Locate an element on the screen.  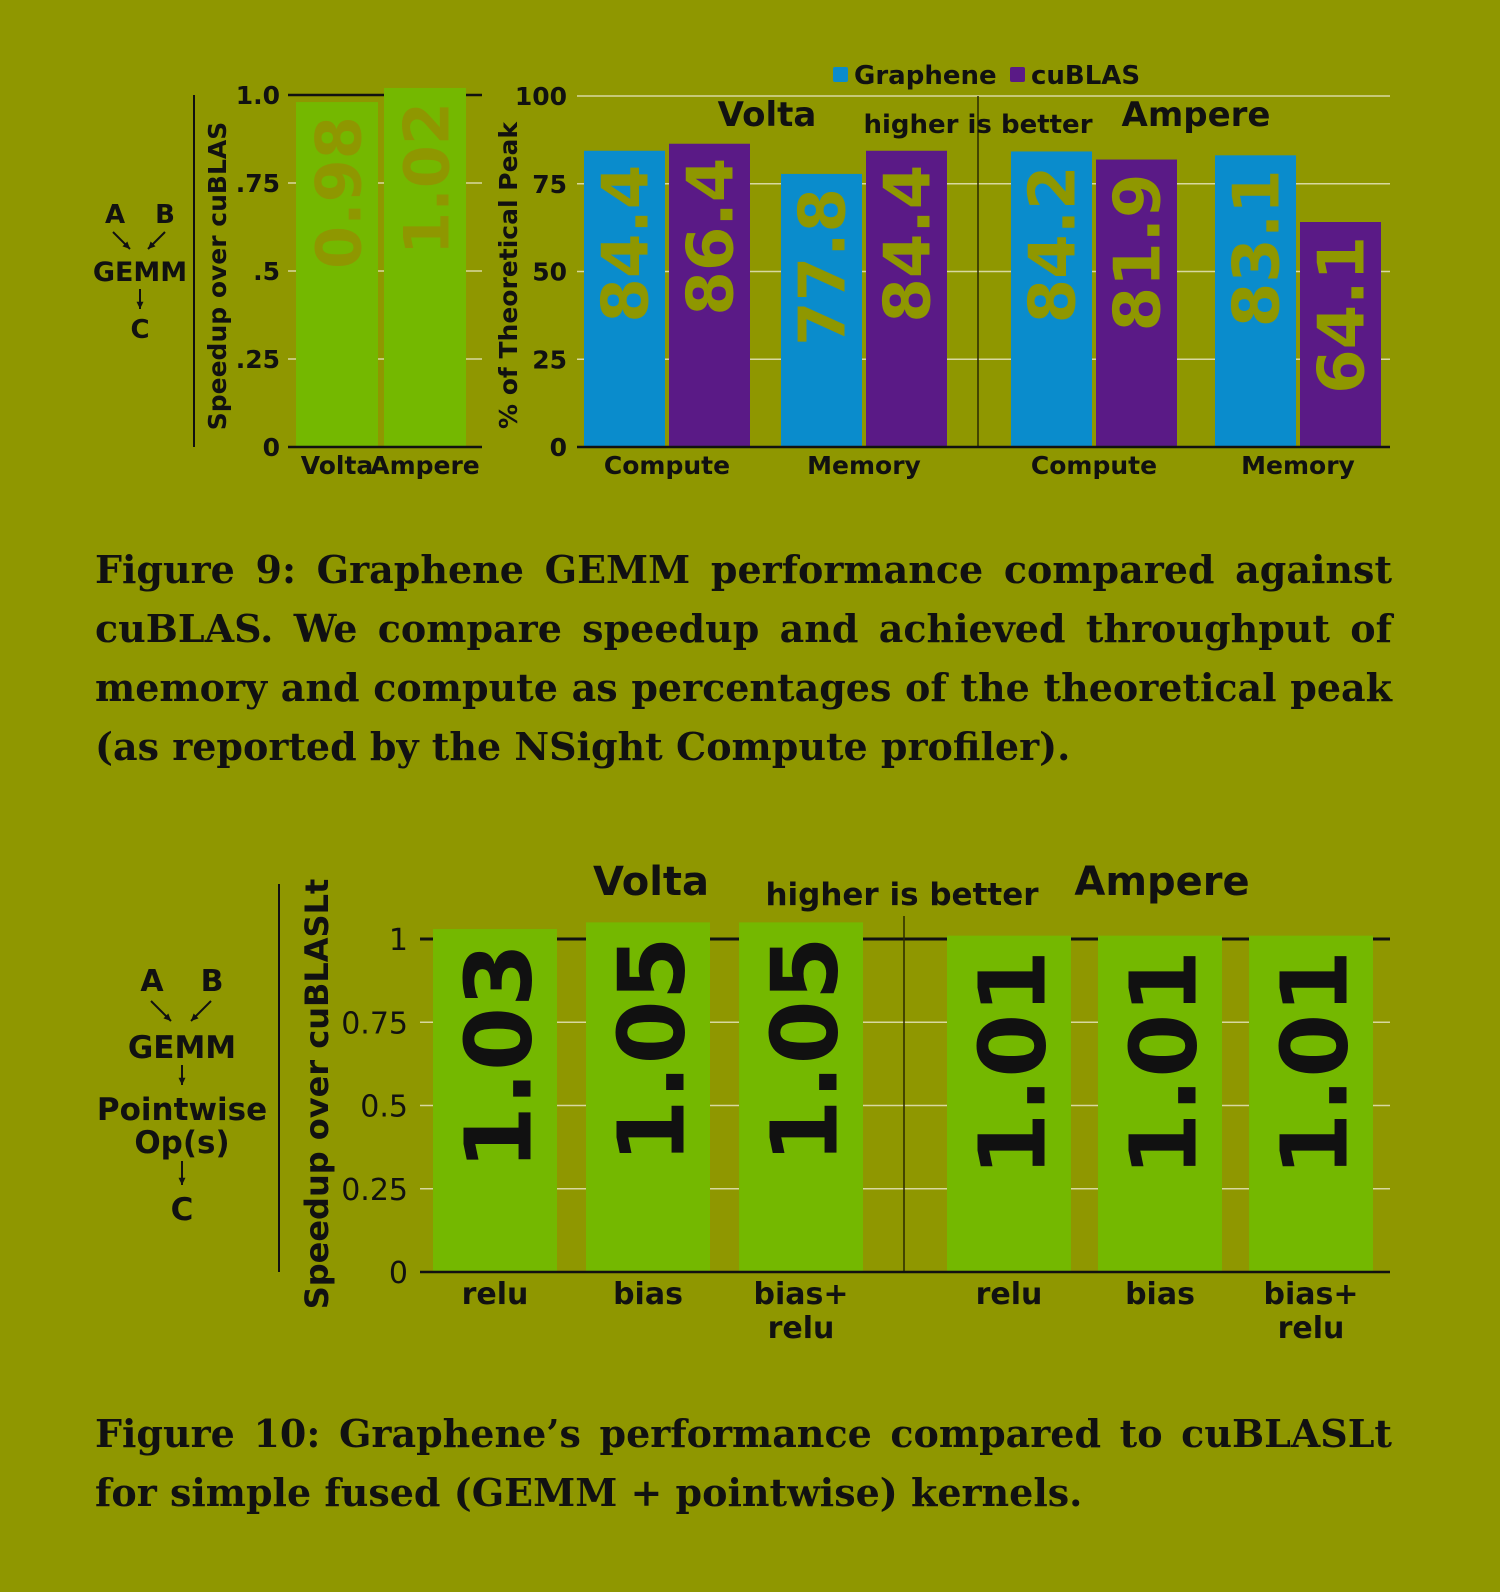
fig10-ytick-label: 1 is located at coordinates (398, 940).